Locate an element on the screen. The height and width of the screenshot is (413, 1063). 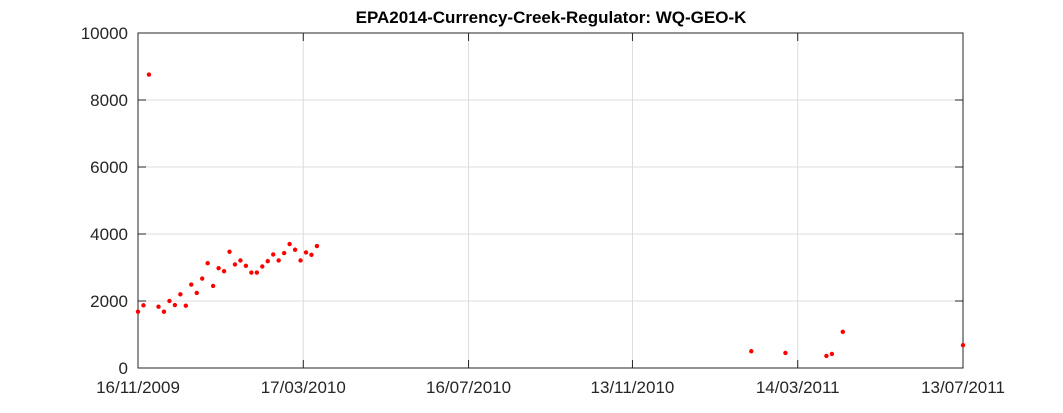
y-tick-label: 8000 is located at coordinates (109, 100).